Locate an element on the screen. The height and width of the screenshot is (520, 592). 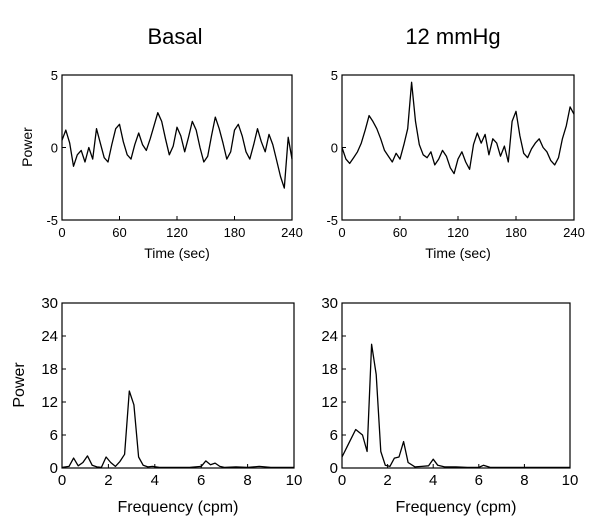
column-title-12mmhg: 12 mmHg is located at coordinates (452, 36).